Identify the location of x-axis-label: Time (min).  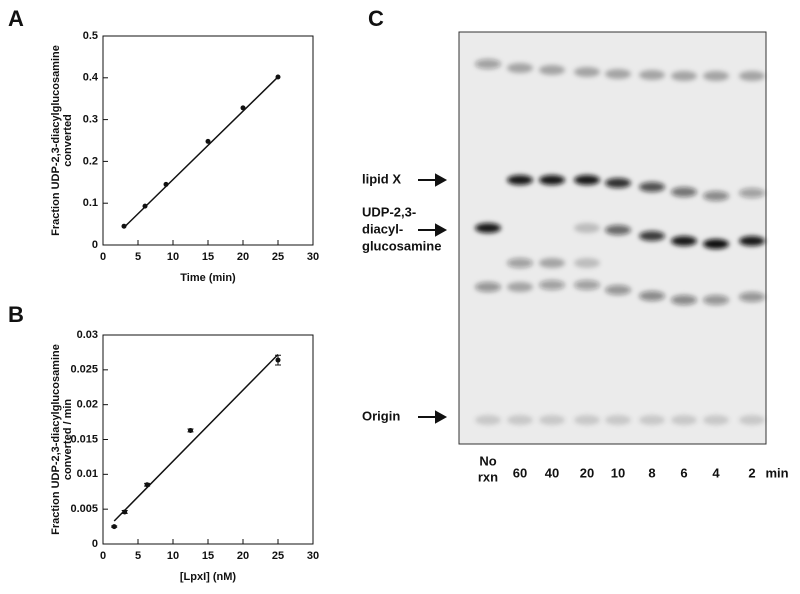
(208, 278).